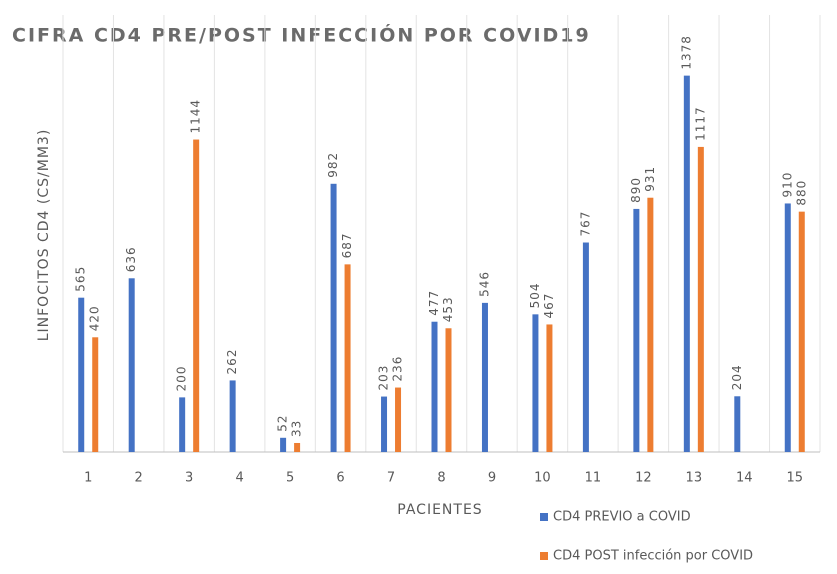 The image size is (837, 574). What do you see at coordinates (441, 478) in the screenshot?
I see `x-tick-label: 8` at bounding box center [441, 478].